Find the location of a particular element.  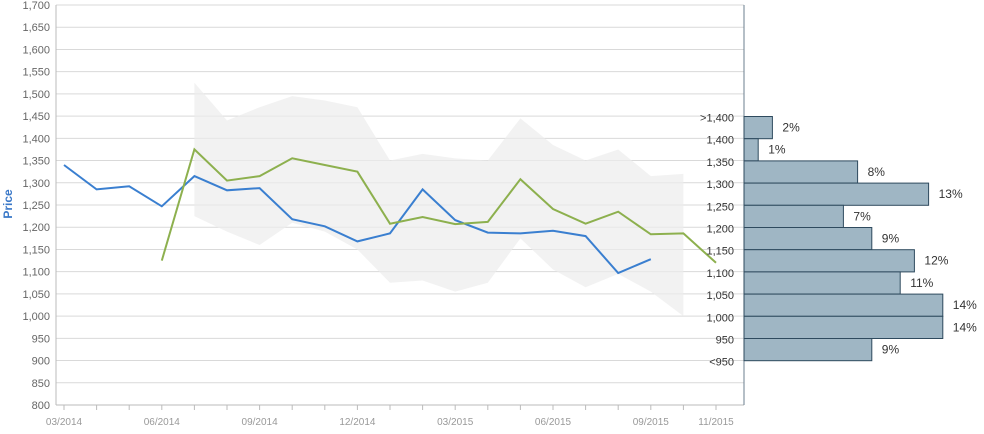

y-tick-label: 1,300 is located at coordinates (36, 184).